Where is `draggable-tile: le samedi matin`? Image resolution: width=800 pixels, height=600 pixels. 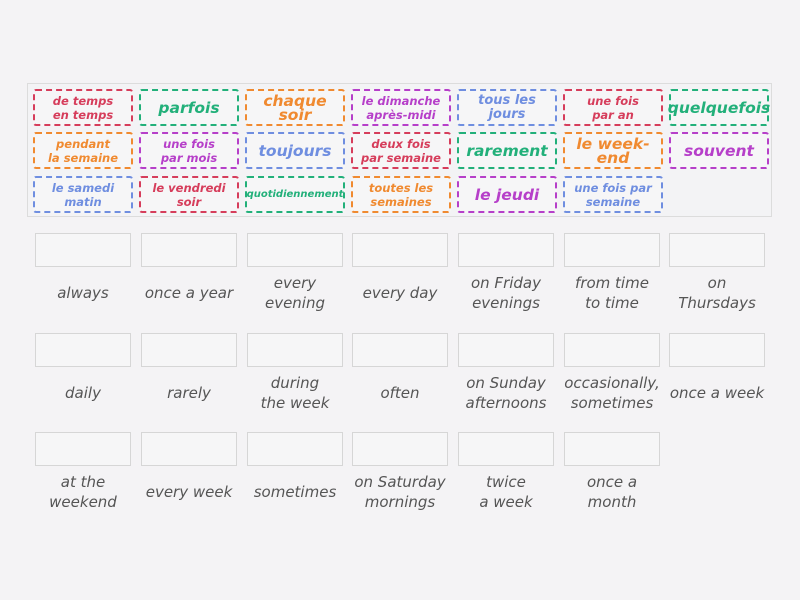 draggable-tile: le samedi matin is located at coordinates (83, 194).